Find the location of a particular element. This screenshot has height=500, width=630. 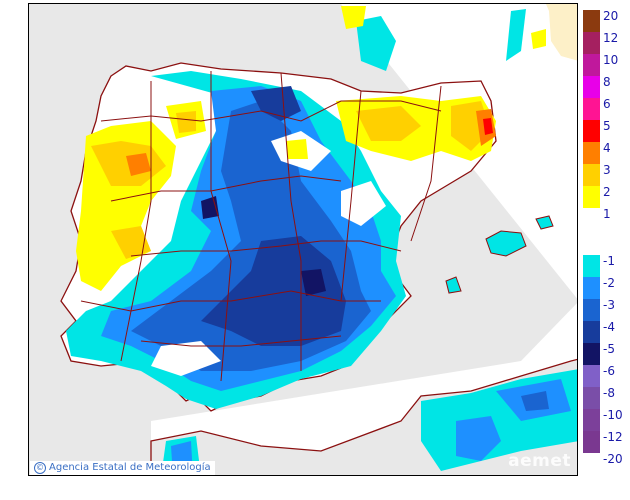

aemet-logo: aemet is located at coordinates (539, 461).